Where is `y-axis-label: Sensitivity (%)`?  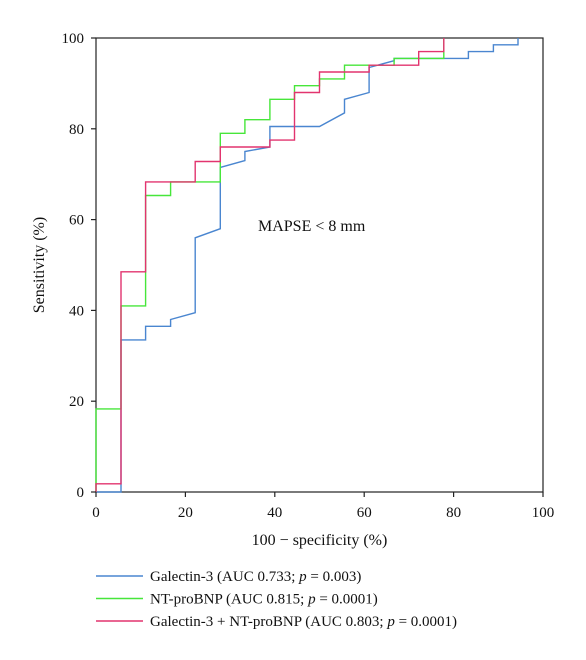
y-axis-label: Sensitivity (%) is located at coordinates (39, 265).